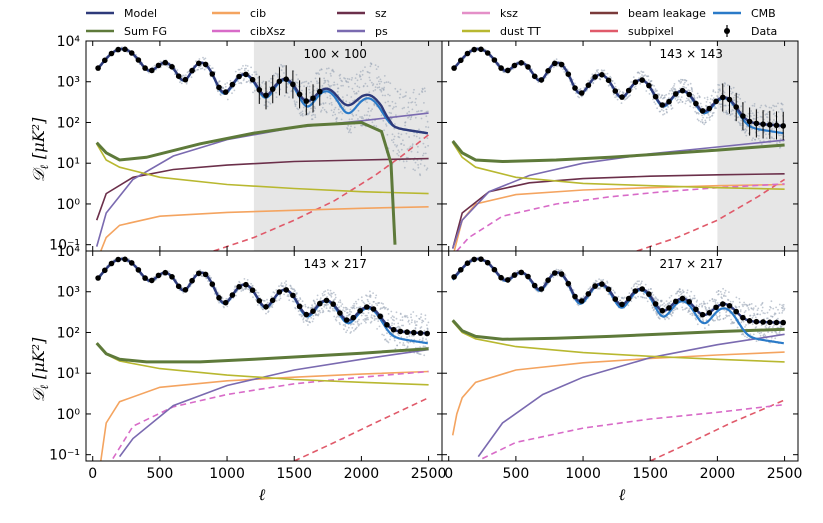 The height and width of the screenshot is (523, 823). What do you see at coordinates (362, 31) in the screenshot?
I see `legend-entry-ps: ps` at bounding box center [362, 31].